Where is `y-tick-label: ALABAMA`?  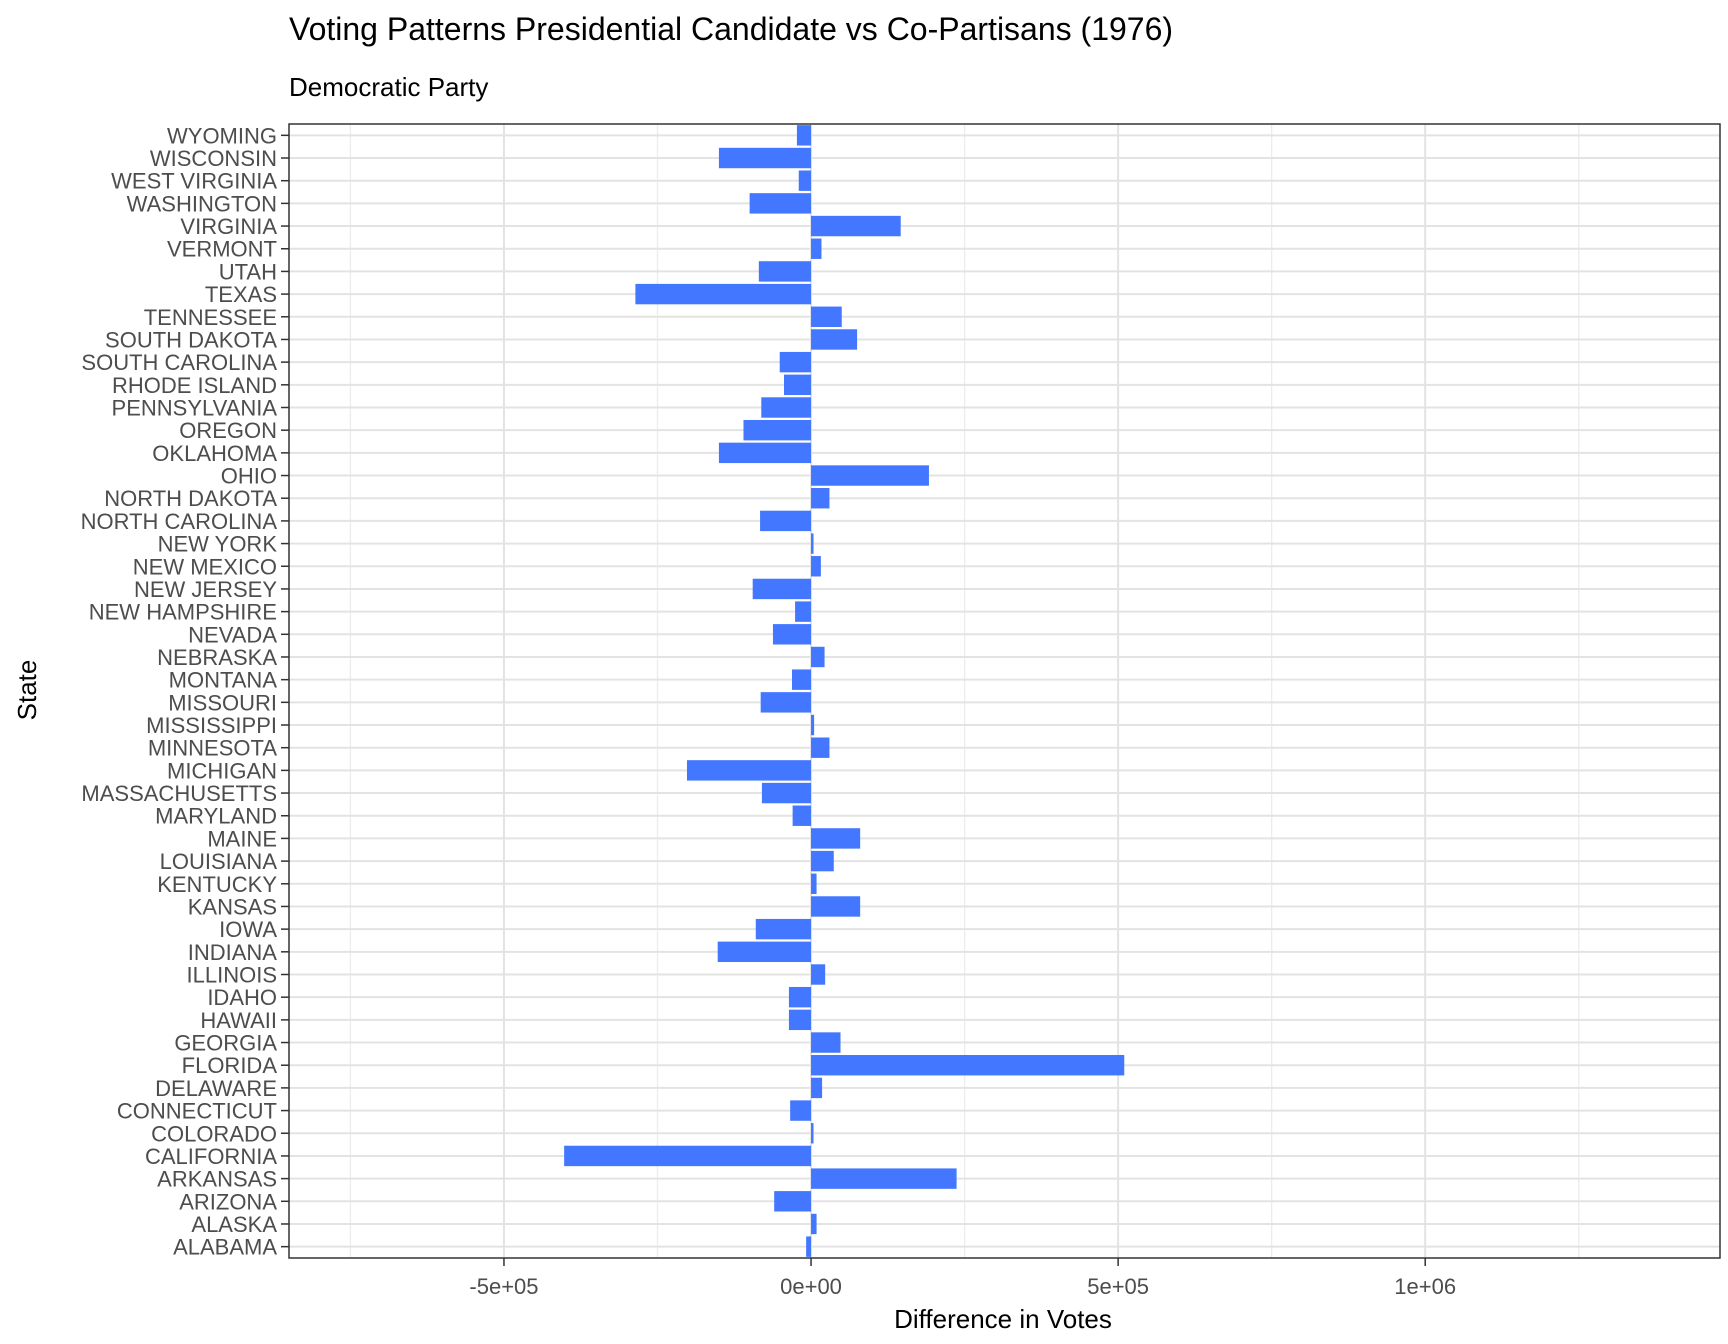 y-tick-label: ALABAMA is located at coordinates (225, 1247).